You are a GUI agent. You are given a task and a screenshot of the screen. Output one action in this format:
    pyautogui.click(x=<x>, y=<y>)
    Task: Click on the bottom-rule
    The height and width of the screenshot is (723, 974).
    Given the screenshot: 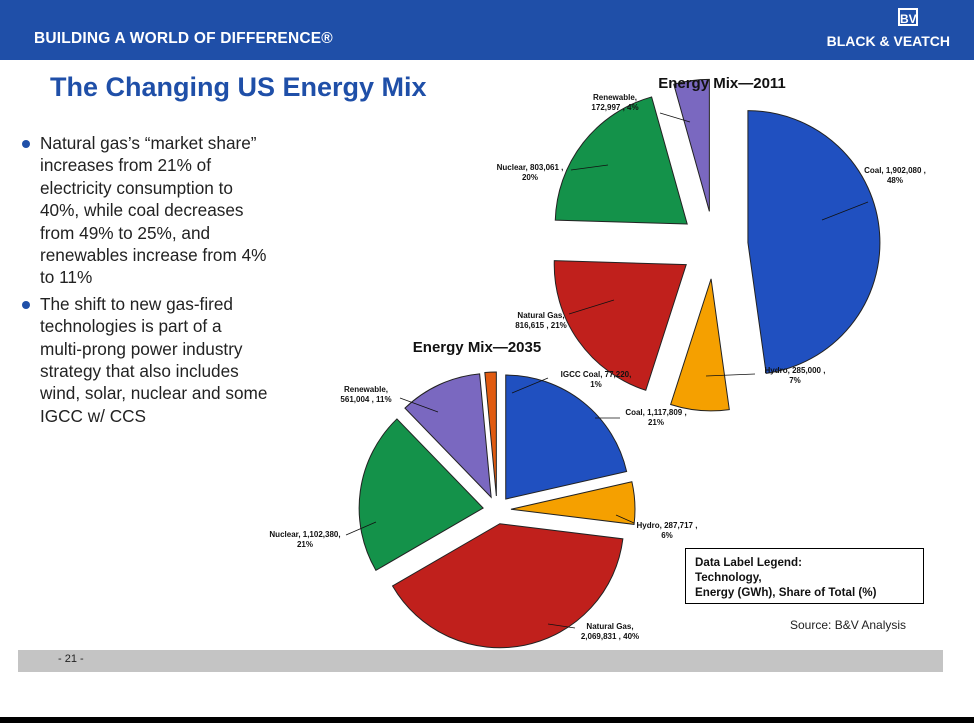 What is the action you would take?
    pyautogui.click(x=487, y=720)
    